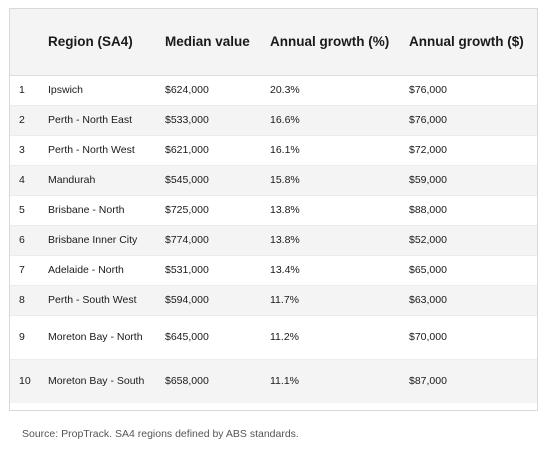 The height and width of the screenshot is (455, 547). Describe the element at coordinates (428, 381) in the screenshot. I see `growth-dollar-cell: $87,000` at that location.